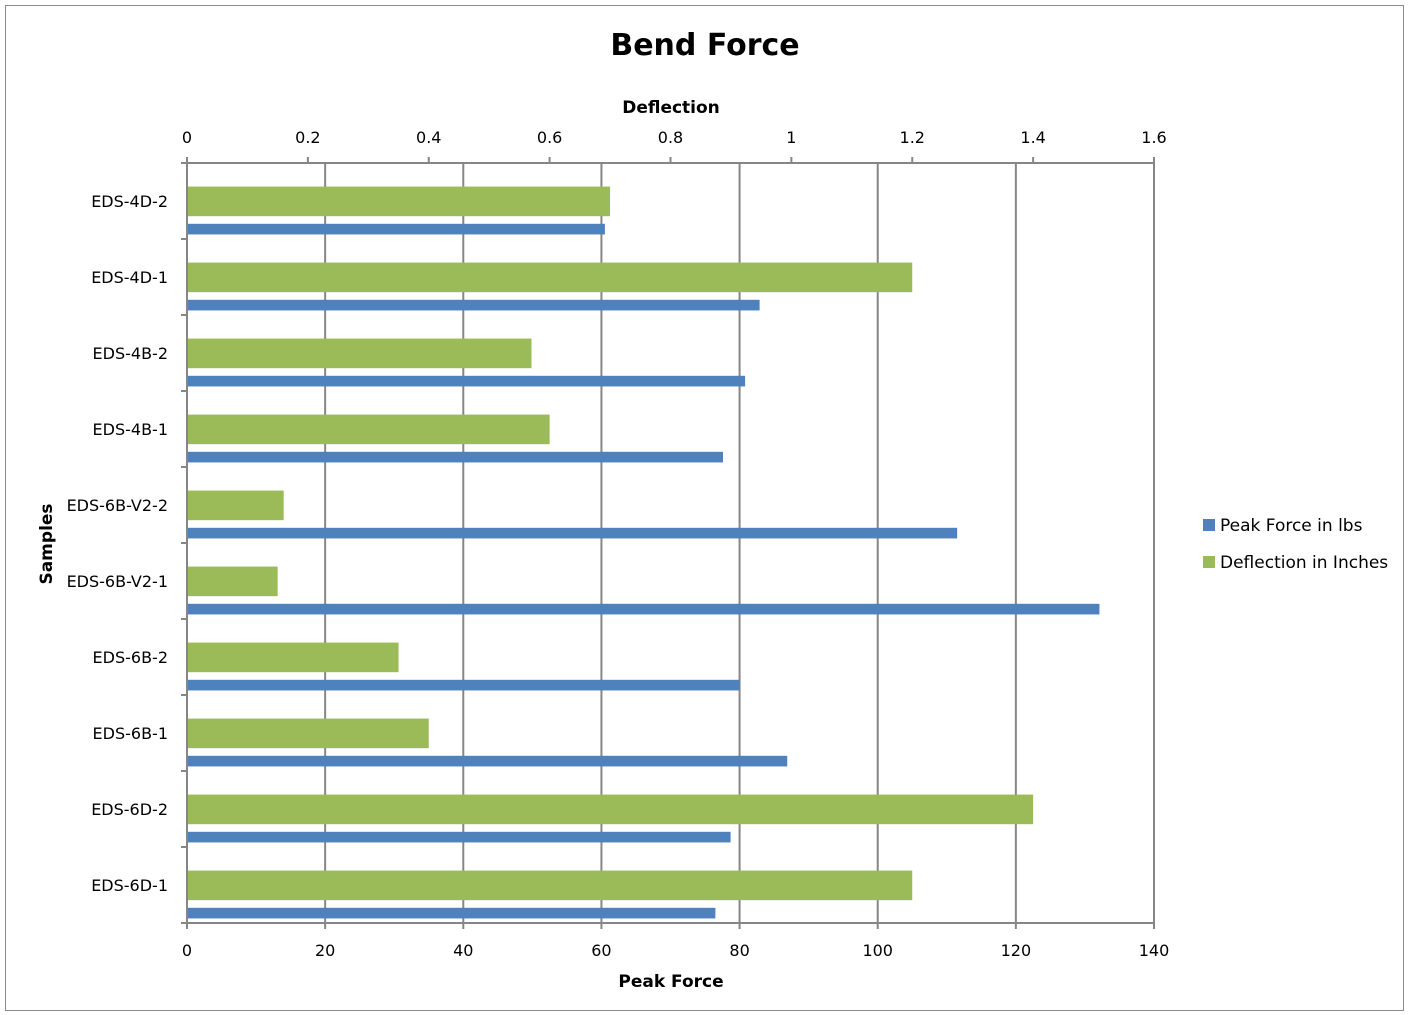 Image resolution: width=1411 pixels, height=1015 pixels. Describe the element at coordinates (129, 885) in the screenshot. I see `category-label: EDS-6D-1` at that location.